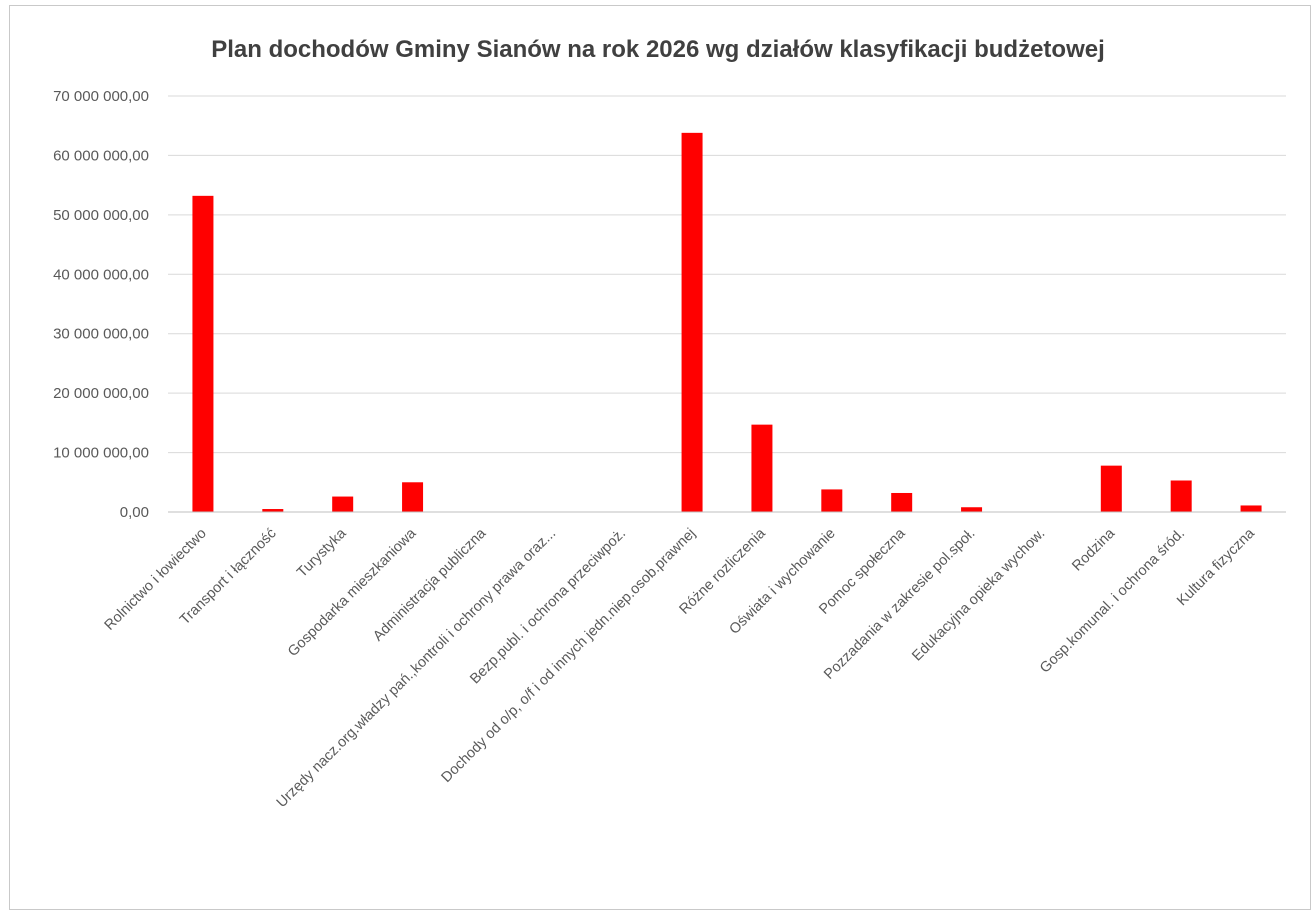 The width and height of the screenshot is (1316, 915). What do you see at coordinates (101, 215) in the screenshot?
I see `y-tick-label: 50 000 000,00` at bounding box center [101, 215].